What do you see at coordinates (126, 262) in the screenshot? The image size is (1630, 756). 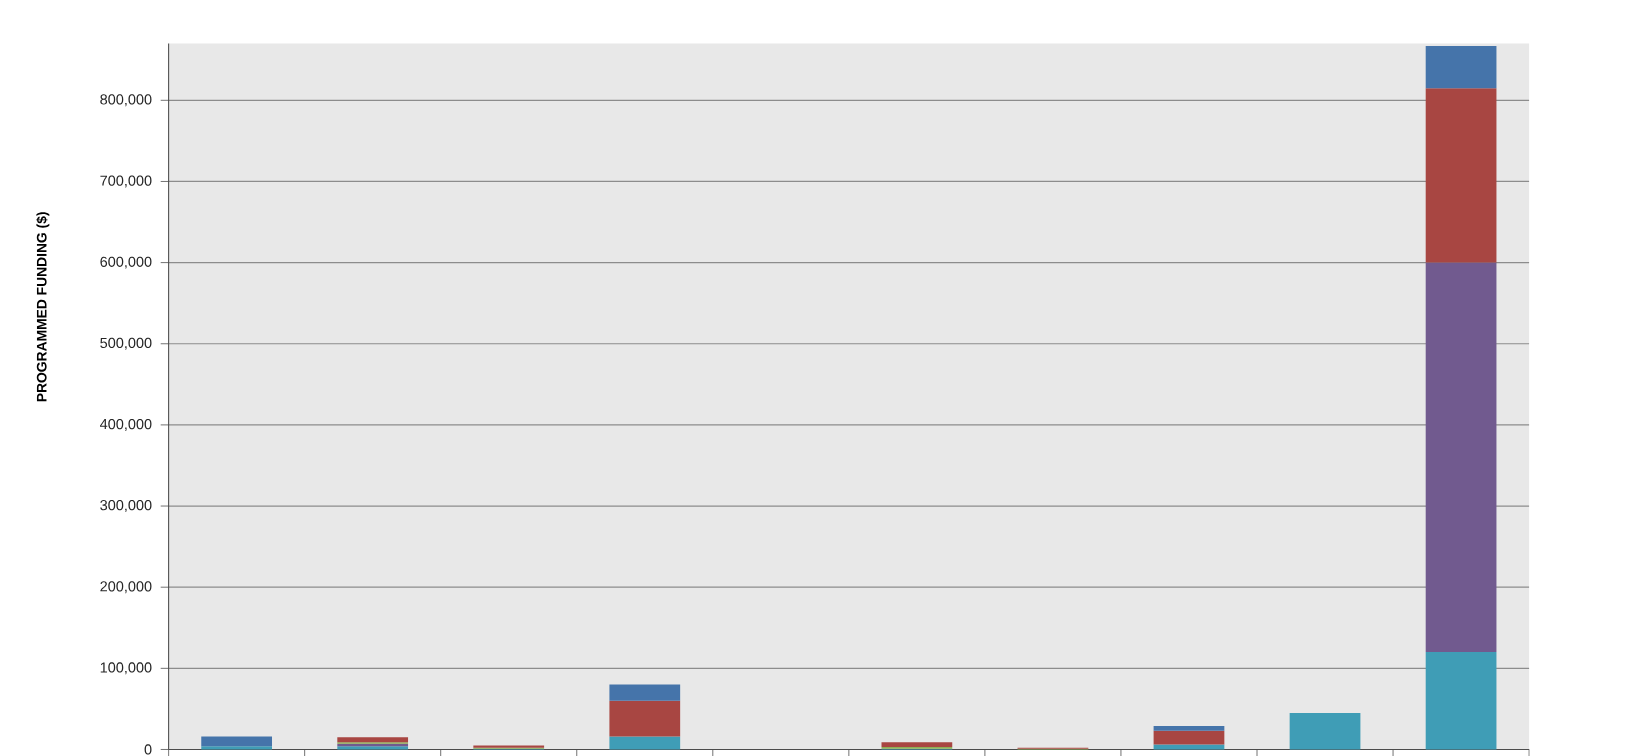 I see `y-tick-label: 600,000` at bounding box center [126, 262].